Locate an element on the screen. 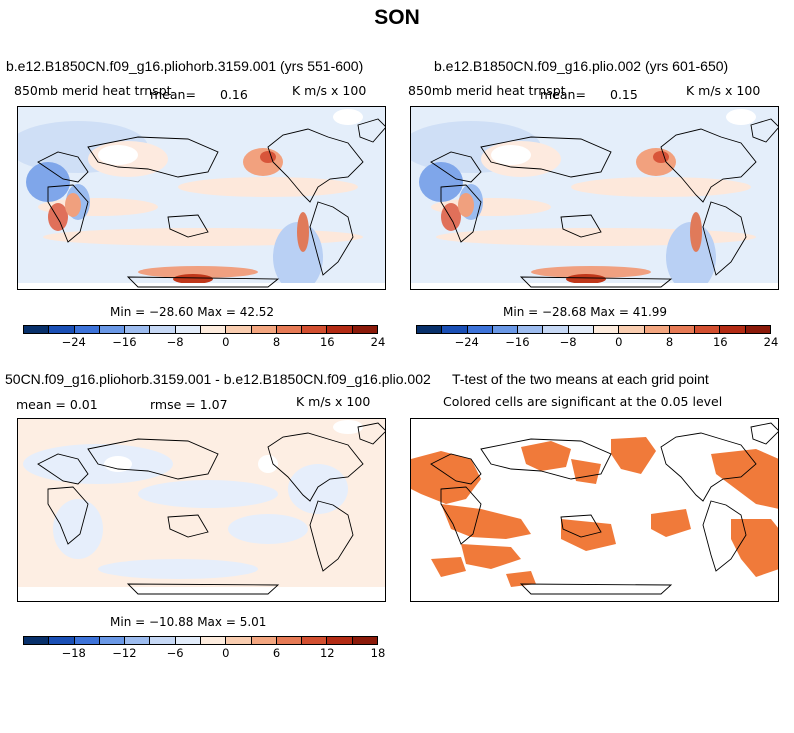  panel3-minmax: Min = −10.88 Max = 5.01 is located at coordinates (188, 622).